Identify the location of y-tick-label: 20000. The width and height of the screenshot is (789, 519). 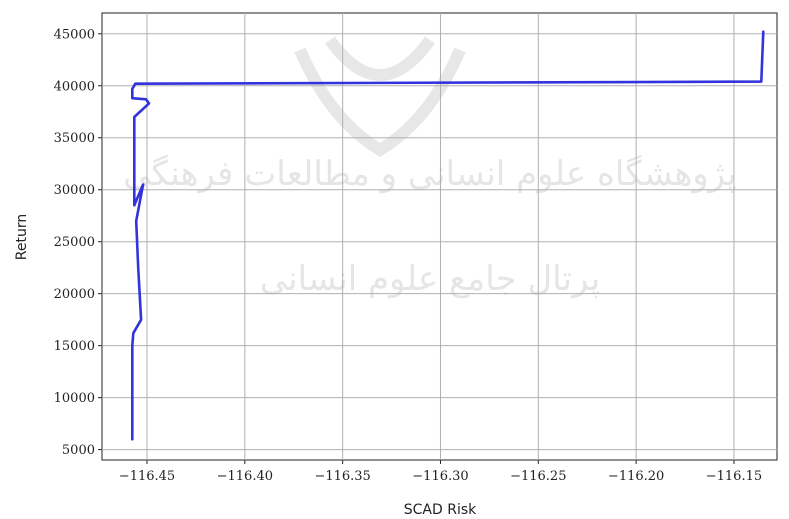
(74, 294).